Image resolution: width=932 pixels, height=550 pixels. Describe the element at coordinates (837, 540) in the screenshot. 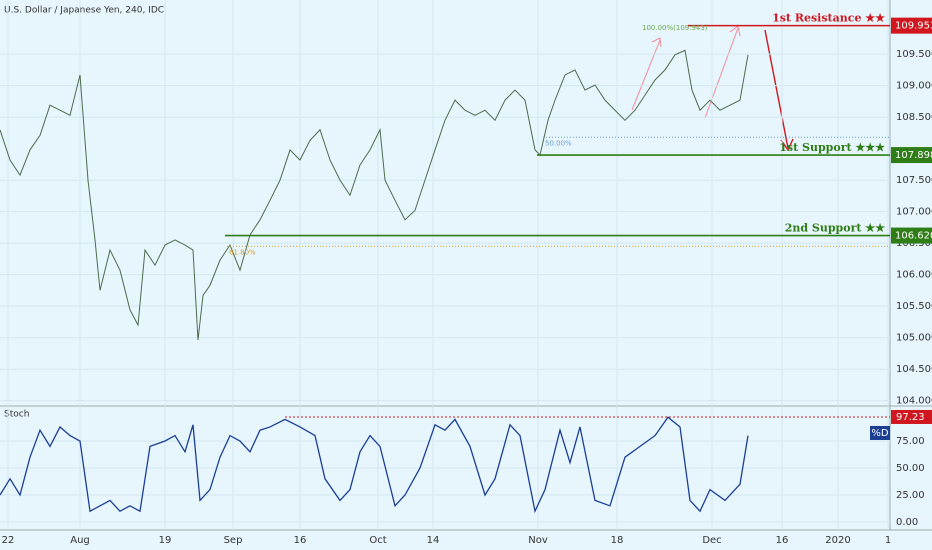

I see `x-tick-label: 2020` at that location.